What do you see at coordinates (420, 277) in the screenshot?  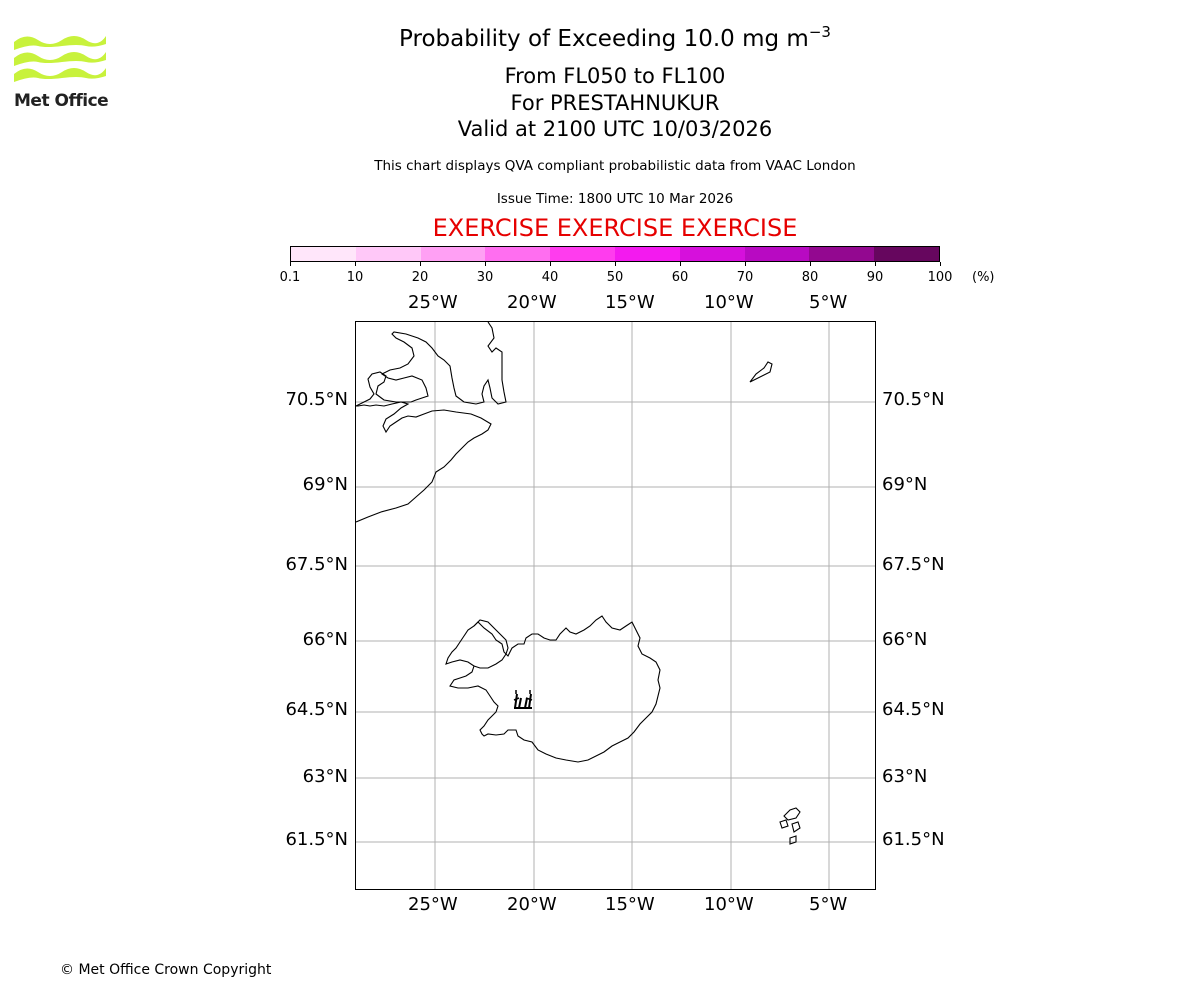 I see `colorbar-tick-label: 20` at bounding box center [420, 277].